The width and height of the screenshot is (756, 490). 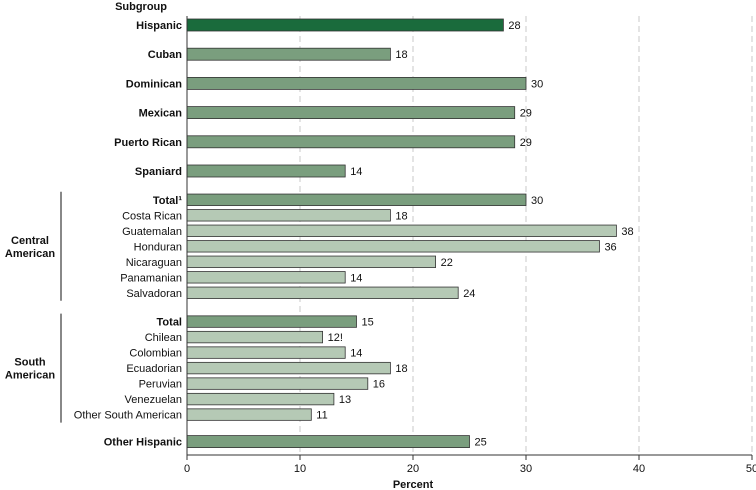 I want to click on bar-dominican, so click(x=356, y=83).